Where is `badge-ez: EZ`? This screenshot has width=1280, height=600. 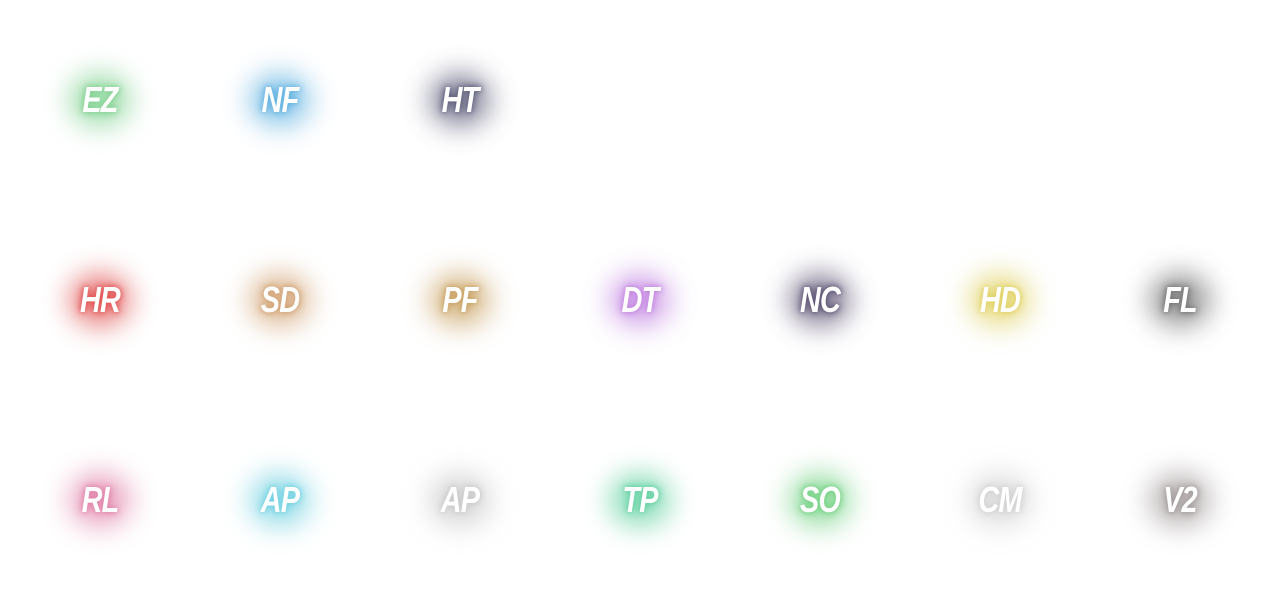
badge-ez: EZ is located at coordinates (100, 100).